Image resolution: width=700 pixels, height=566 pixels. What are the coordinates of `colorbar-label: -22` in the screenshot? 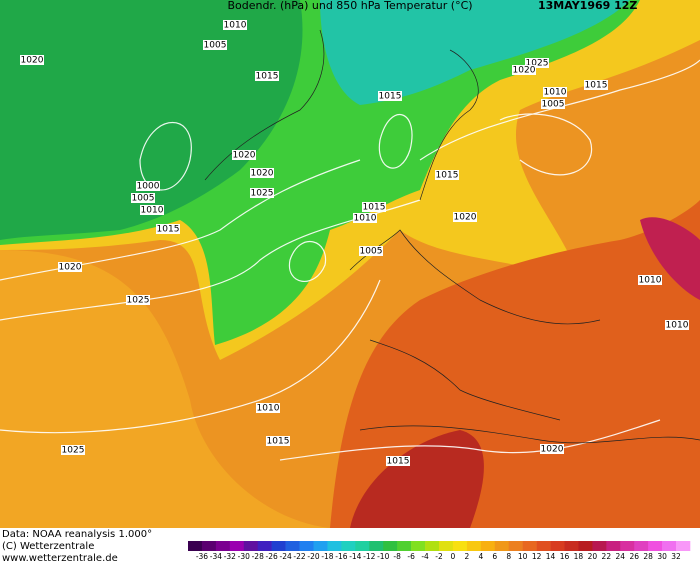 It's located at (299, 556).